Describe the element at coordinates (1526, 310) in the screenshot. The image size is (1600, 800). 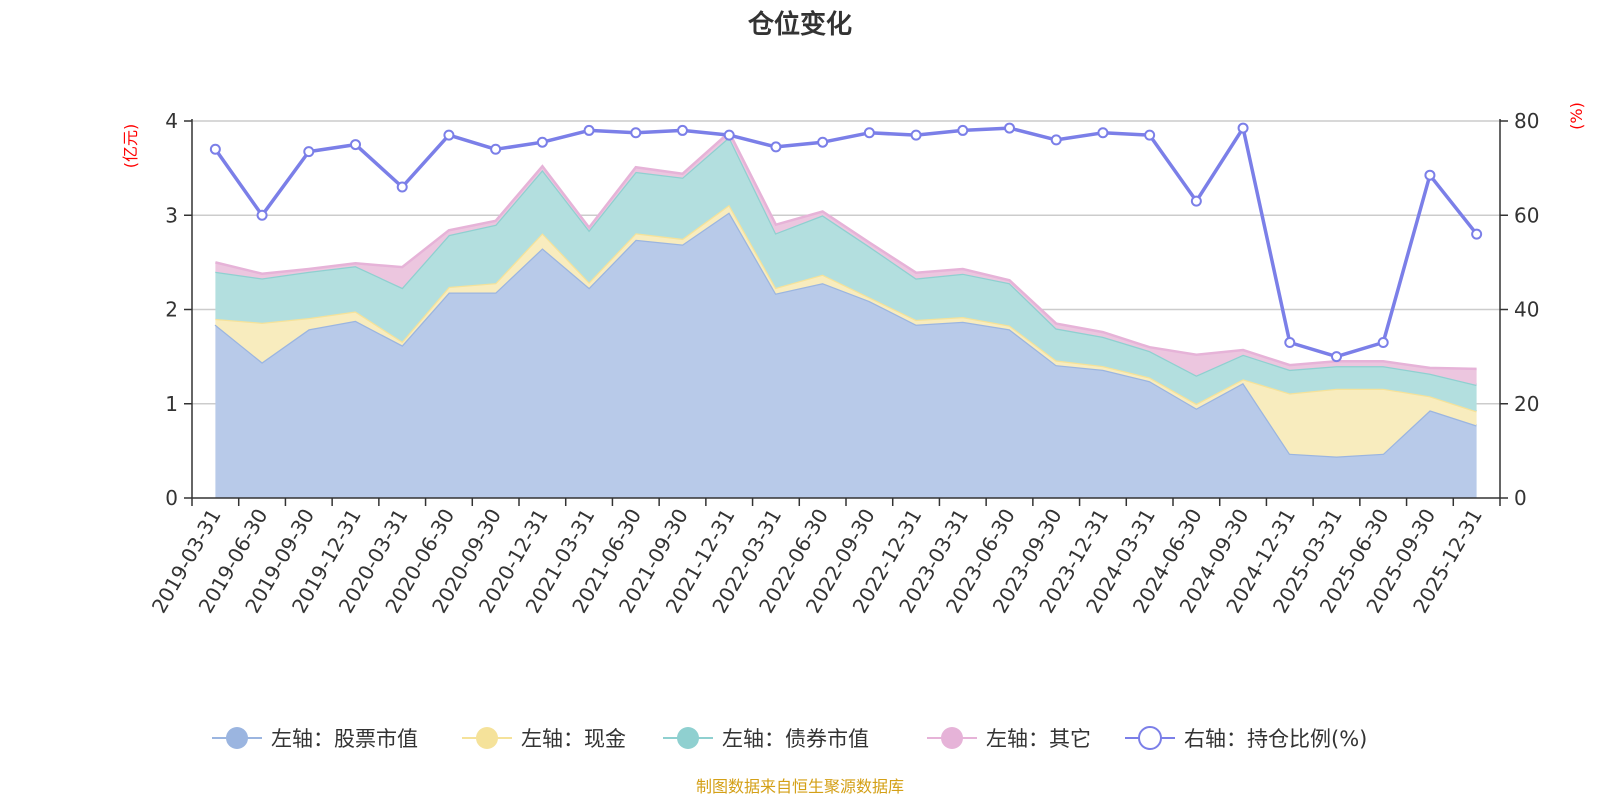
I see `right-axis-tick-label: 40` at that location.